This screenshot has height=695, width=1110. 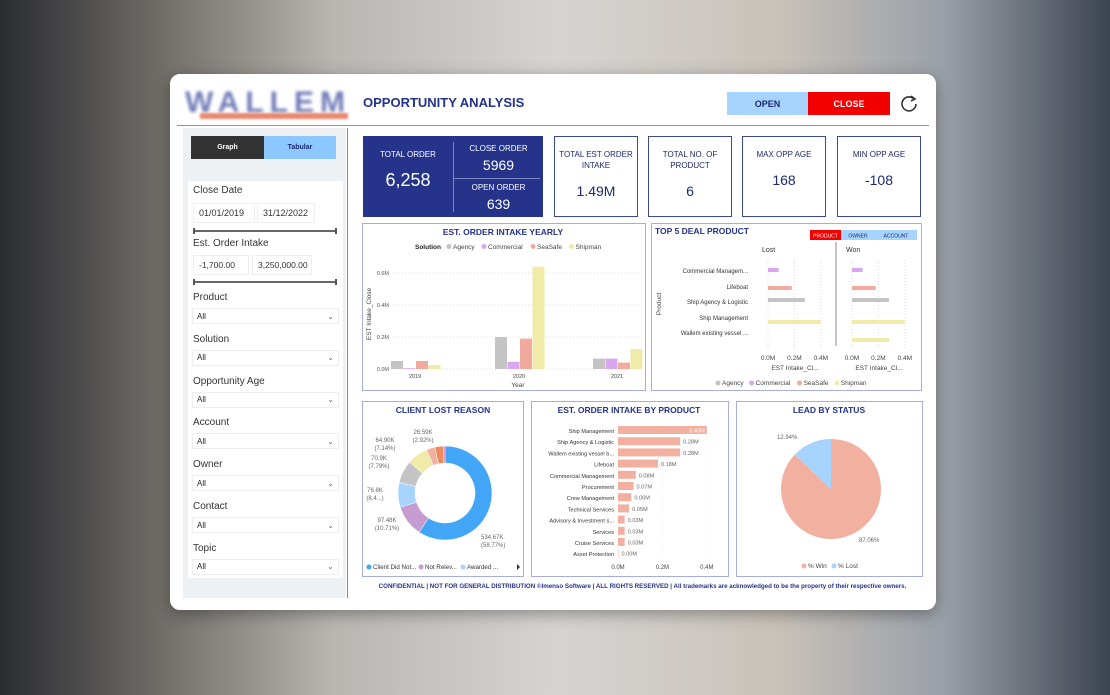 I want to click on chart-title: TOP 5 DEAL PRODUCT, so click(x=702, y=231).